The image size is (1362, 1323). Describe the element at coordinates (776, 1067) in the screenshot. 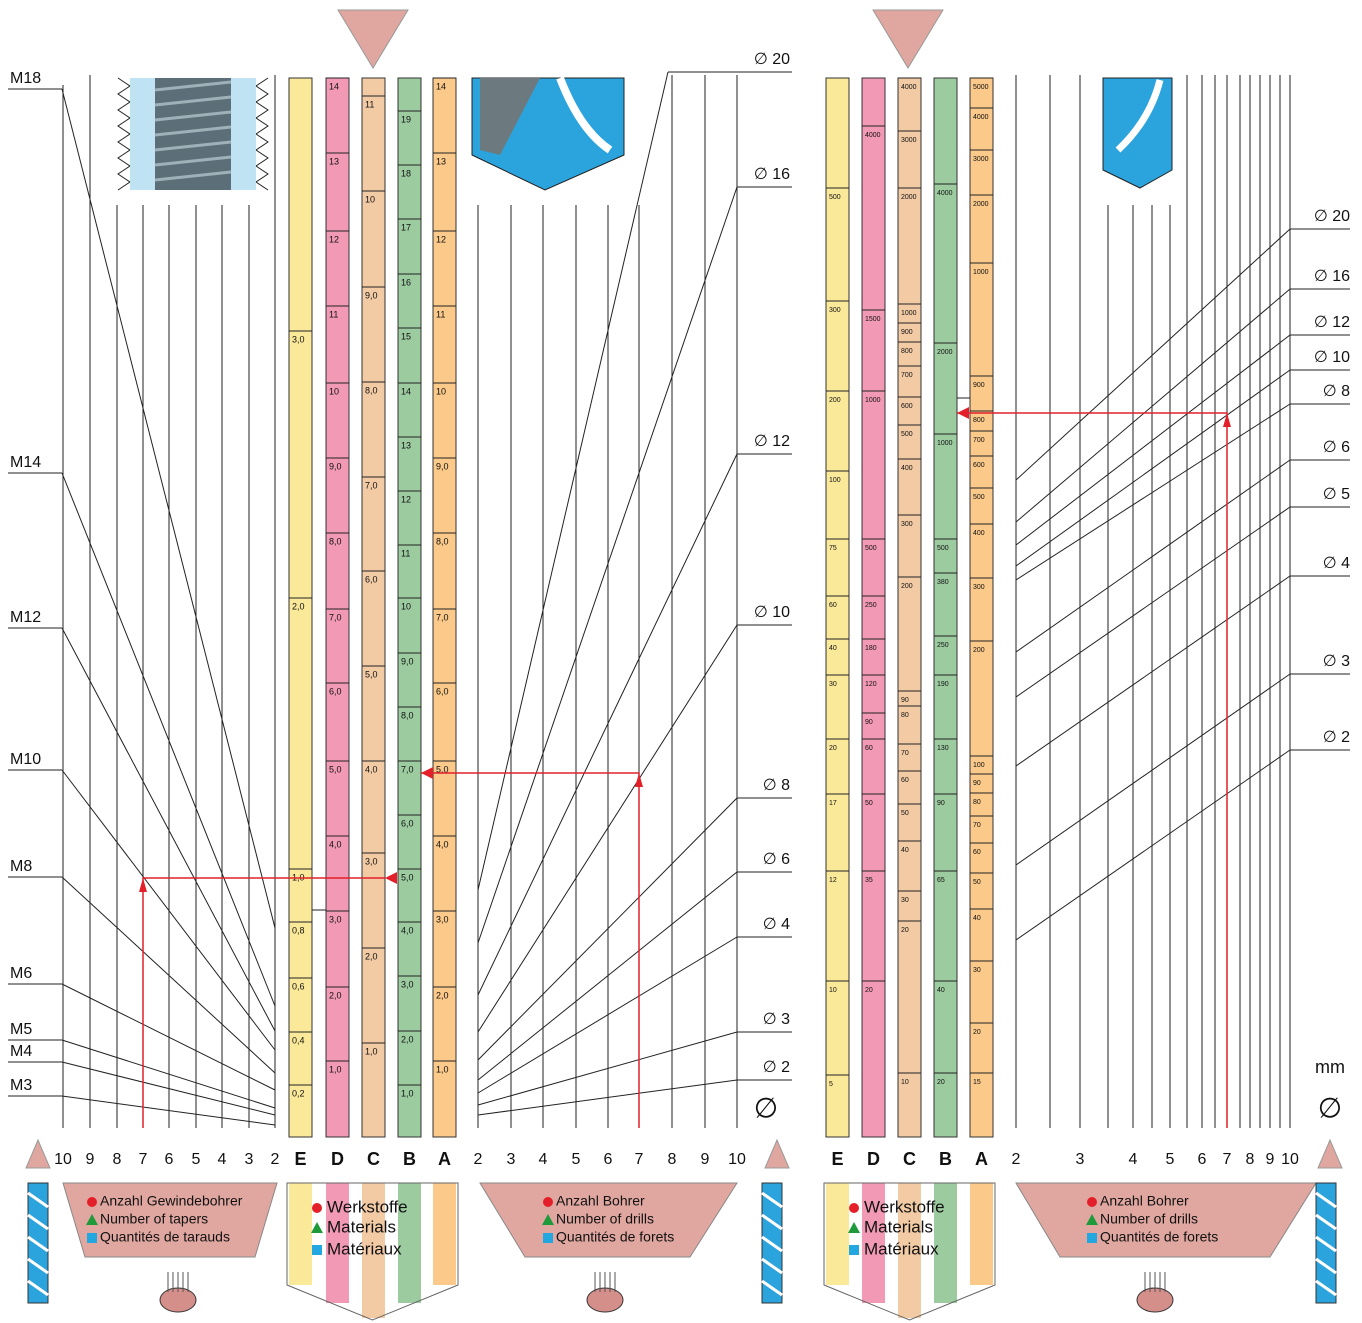

I see `drill-label: ∅ 2` at that location.